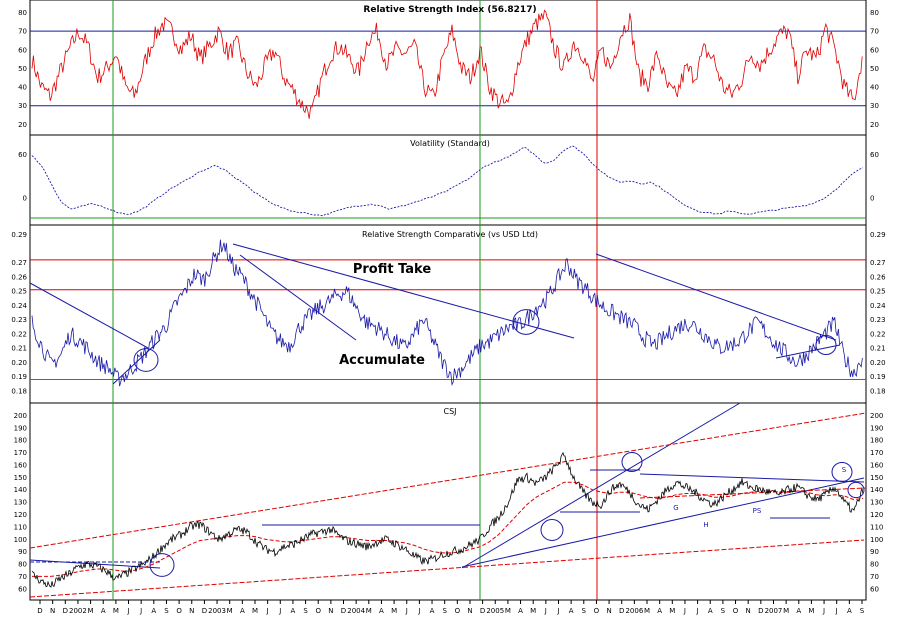 This screenshot has height=620, width=900. Describe the element at coordinates (798, 611) in the screenshot. I see `x-tick-label-60: A` at that location.